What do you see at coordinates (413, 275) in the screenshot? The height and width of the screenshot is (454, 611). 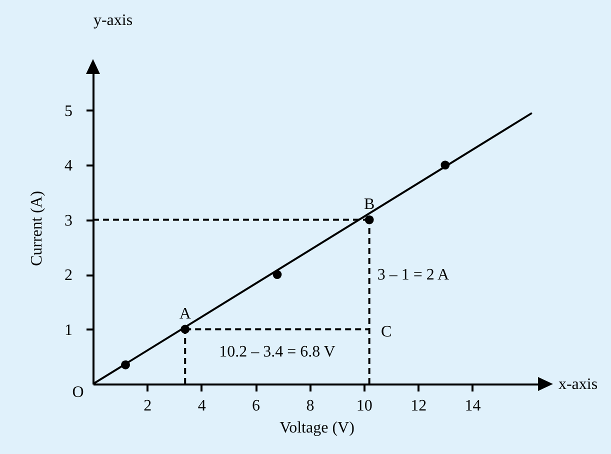 I see `annotation: 3 – 1 = 2 A` at bounding box center [413, 275].